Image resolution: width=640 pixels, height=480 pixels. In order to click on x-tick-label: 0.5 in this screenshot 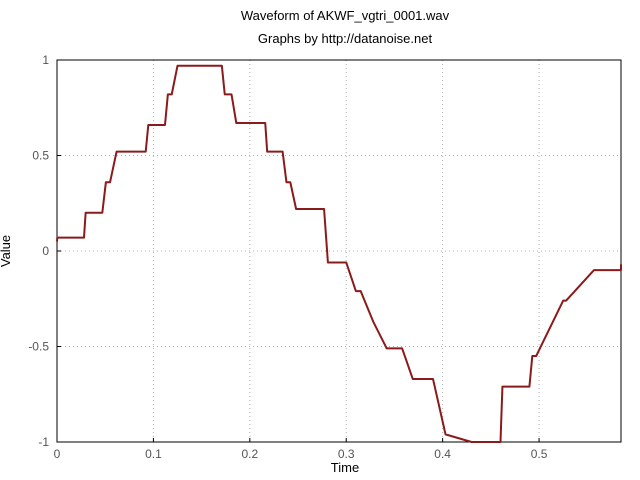, I will do `click(539, 454)`.